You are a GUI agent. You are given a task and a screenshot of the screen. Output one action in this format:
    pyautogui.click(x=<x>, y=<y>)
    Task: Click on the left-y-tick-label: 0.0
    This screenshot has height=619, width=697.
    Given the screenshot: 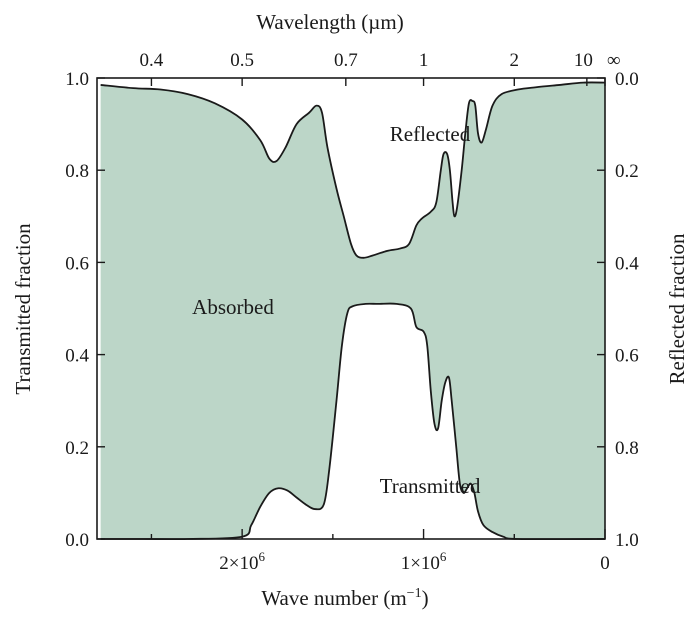 What is the action you would take?
    pyautogui.click(x=77, y=540)
    